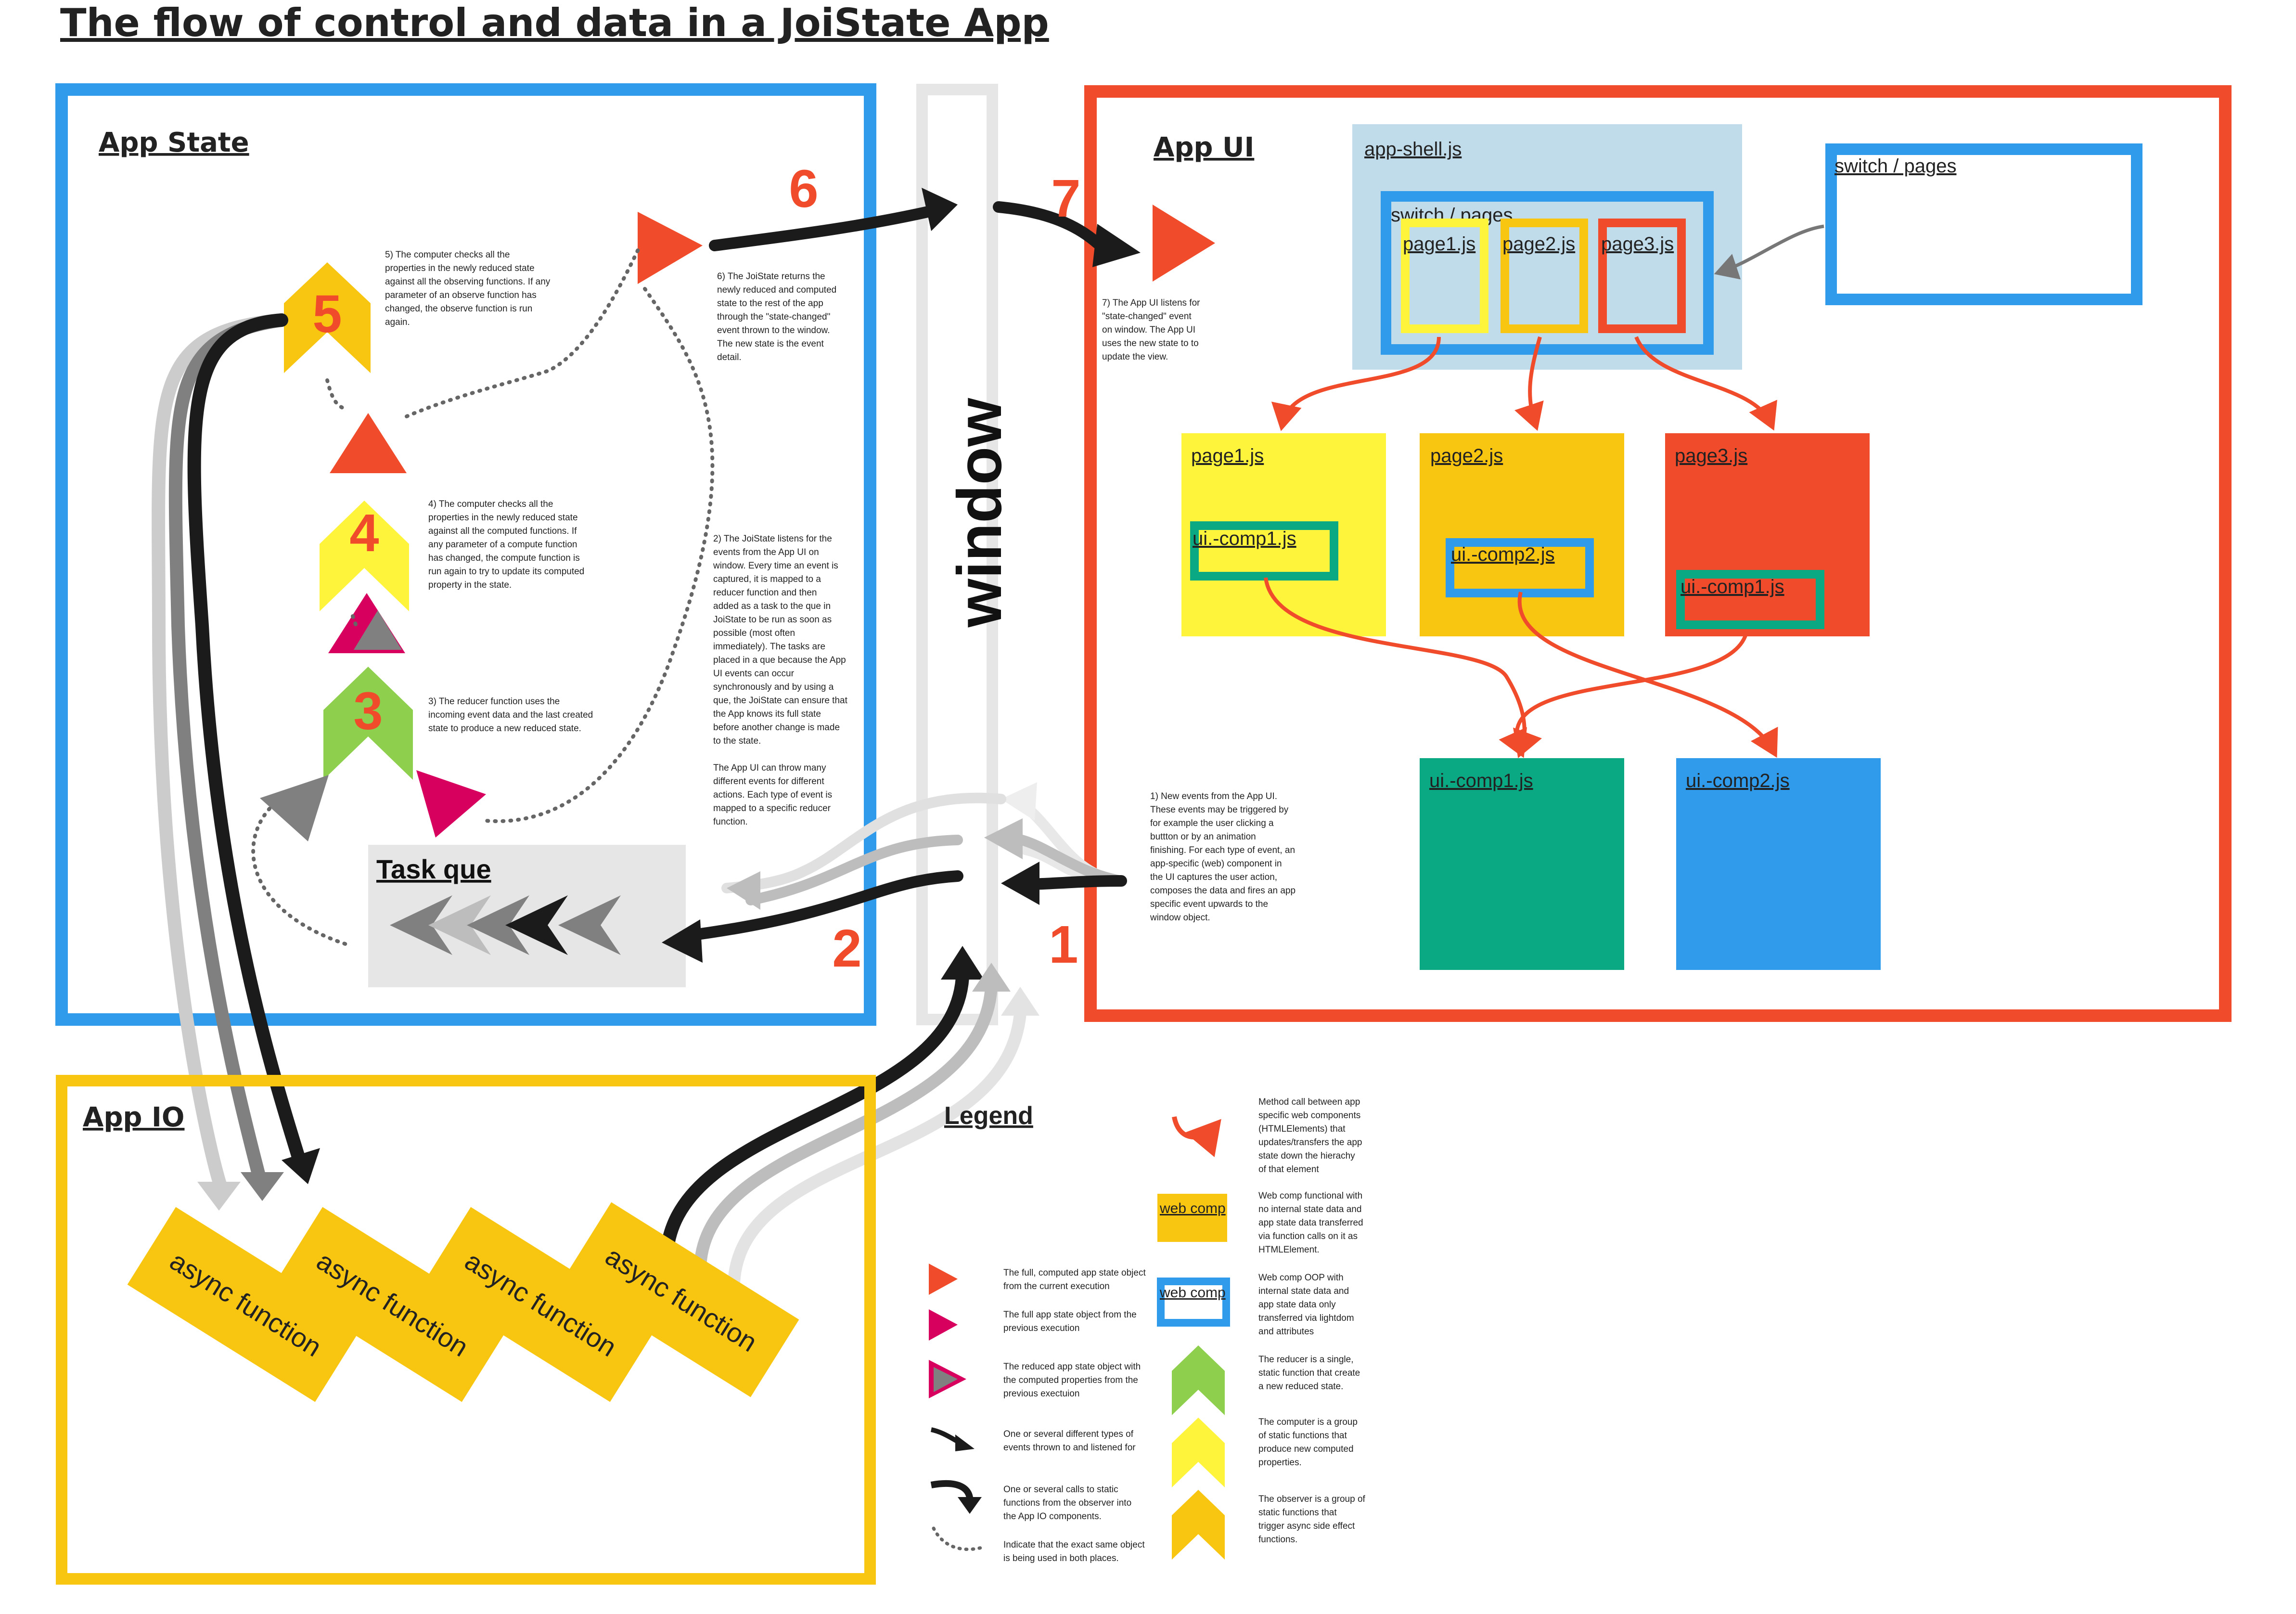 The width and height of the screenshot is (2296, 1614). What do you see at coordinates (506, 572) in the screenshot?
I see `note-4-line: run again to try to update its computed` at bounding box center [506, 572].